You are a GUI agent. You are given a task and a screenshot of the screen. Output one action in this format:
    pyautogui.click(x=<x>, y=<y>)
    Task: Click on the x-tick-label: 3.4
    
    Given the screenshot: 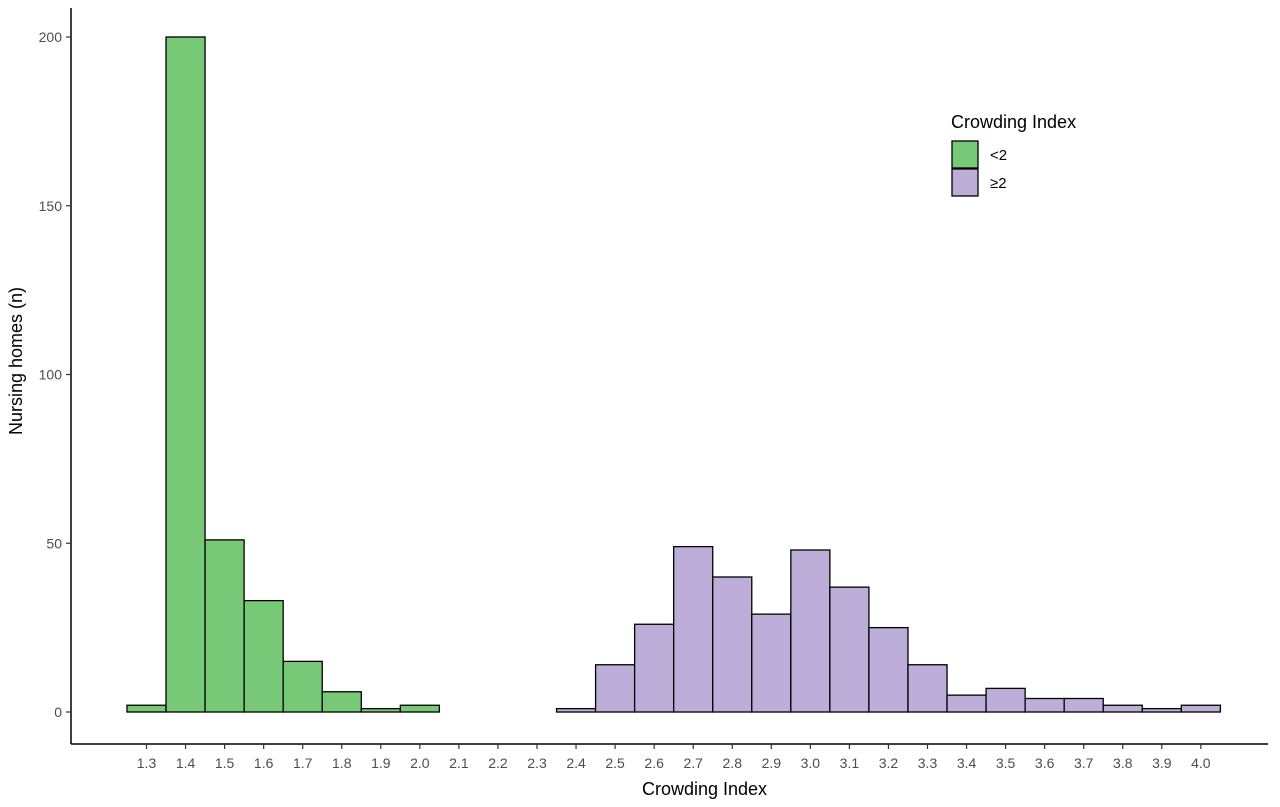 What is the action you would take?
    pyautogui.click(x=967, y=763)
    